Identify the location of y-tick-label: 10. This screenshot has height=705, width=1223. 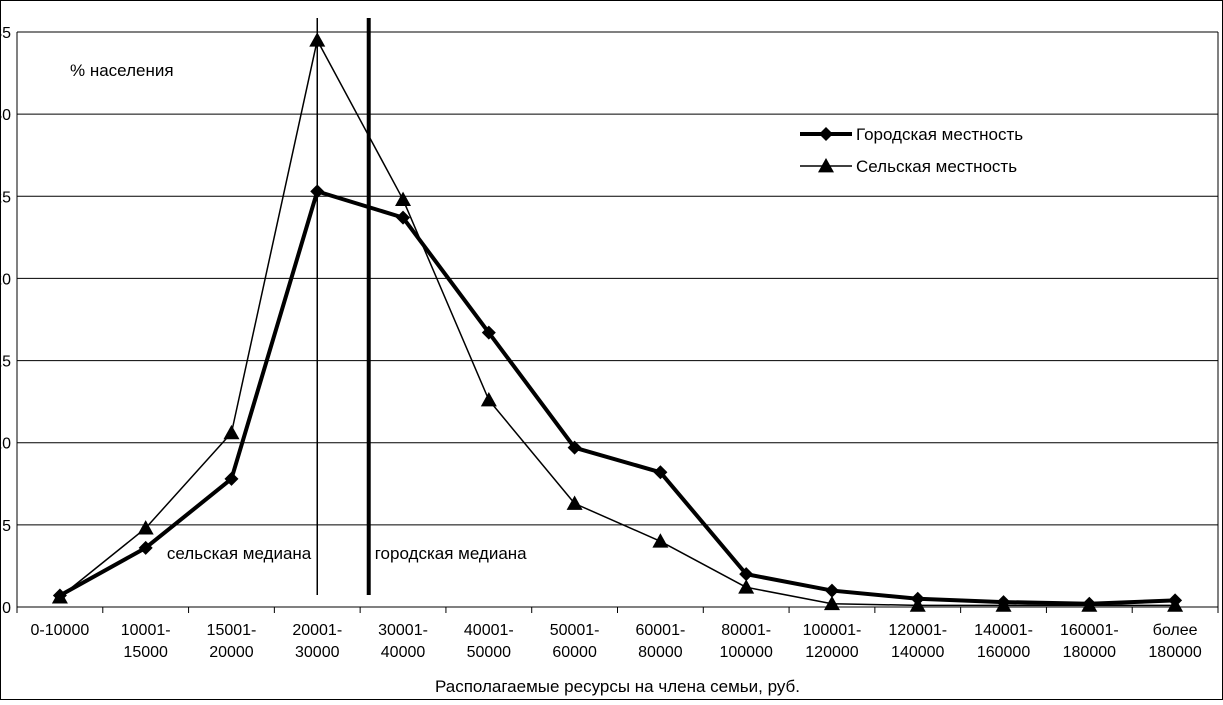
(5, 444).